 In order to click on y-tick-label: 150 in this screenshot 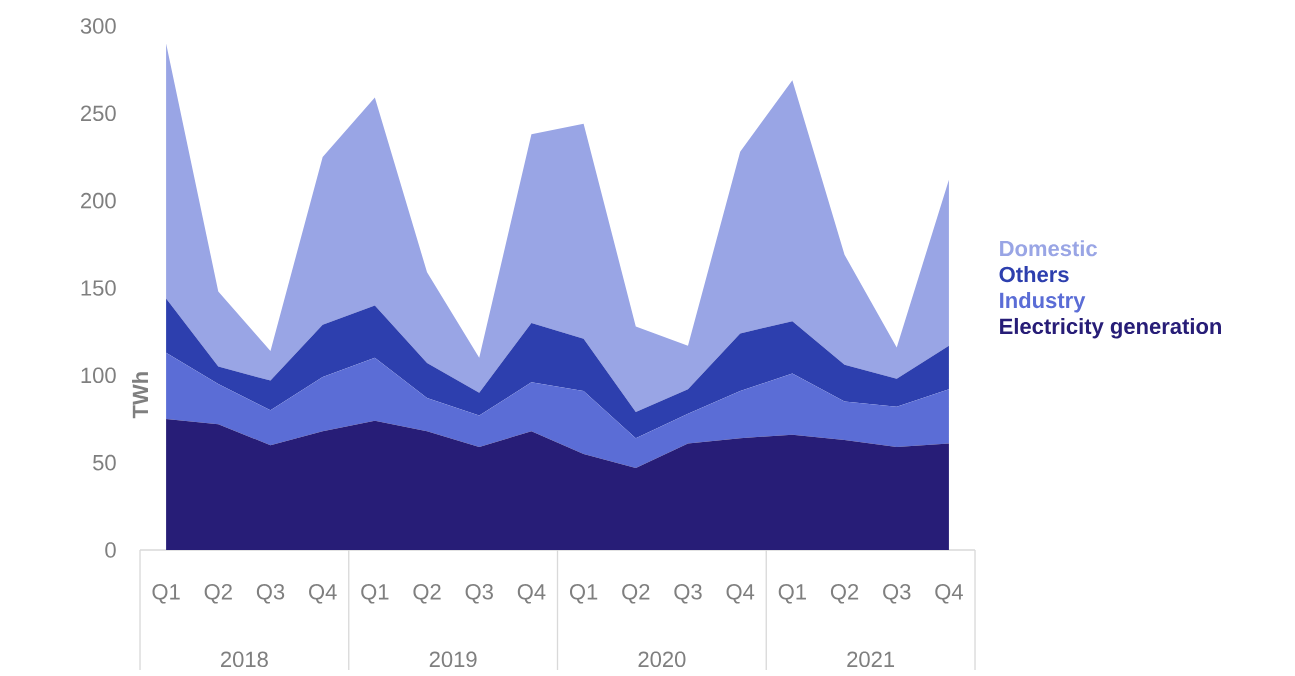, I will do `click(98, 288)`.